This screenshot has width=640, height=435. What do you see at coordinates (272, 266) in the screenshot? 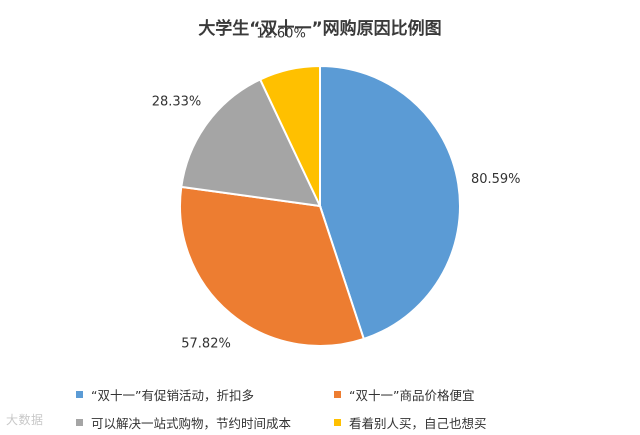
I see `slice-cheap-price` at bounding box center [272, 266].